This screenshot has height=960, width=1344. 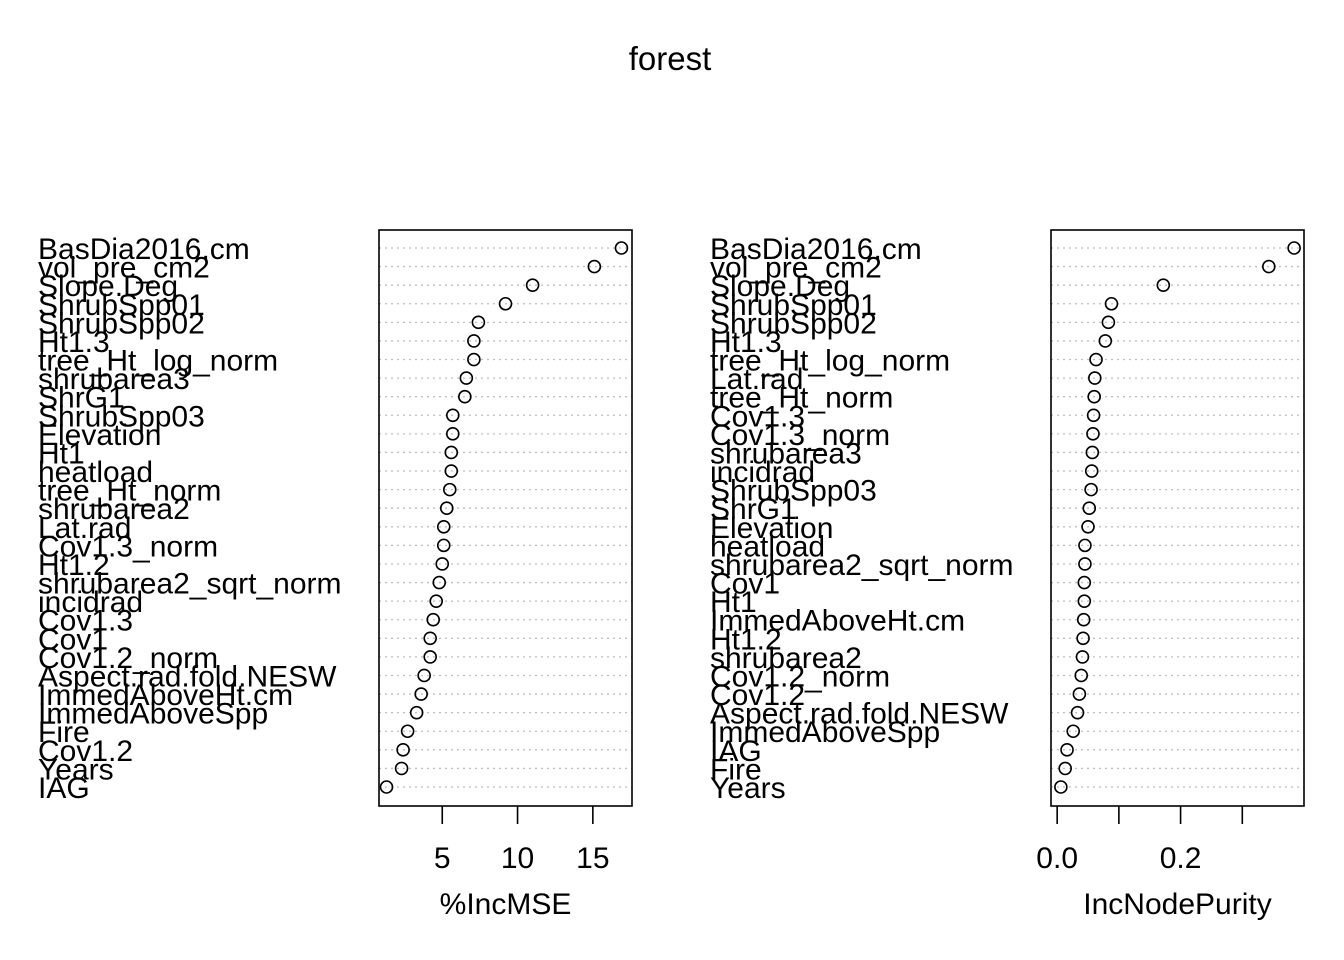 I want to click on category-label: ShrubSpp02, so click(x=121, y=323).